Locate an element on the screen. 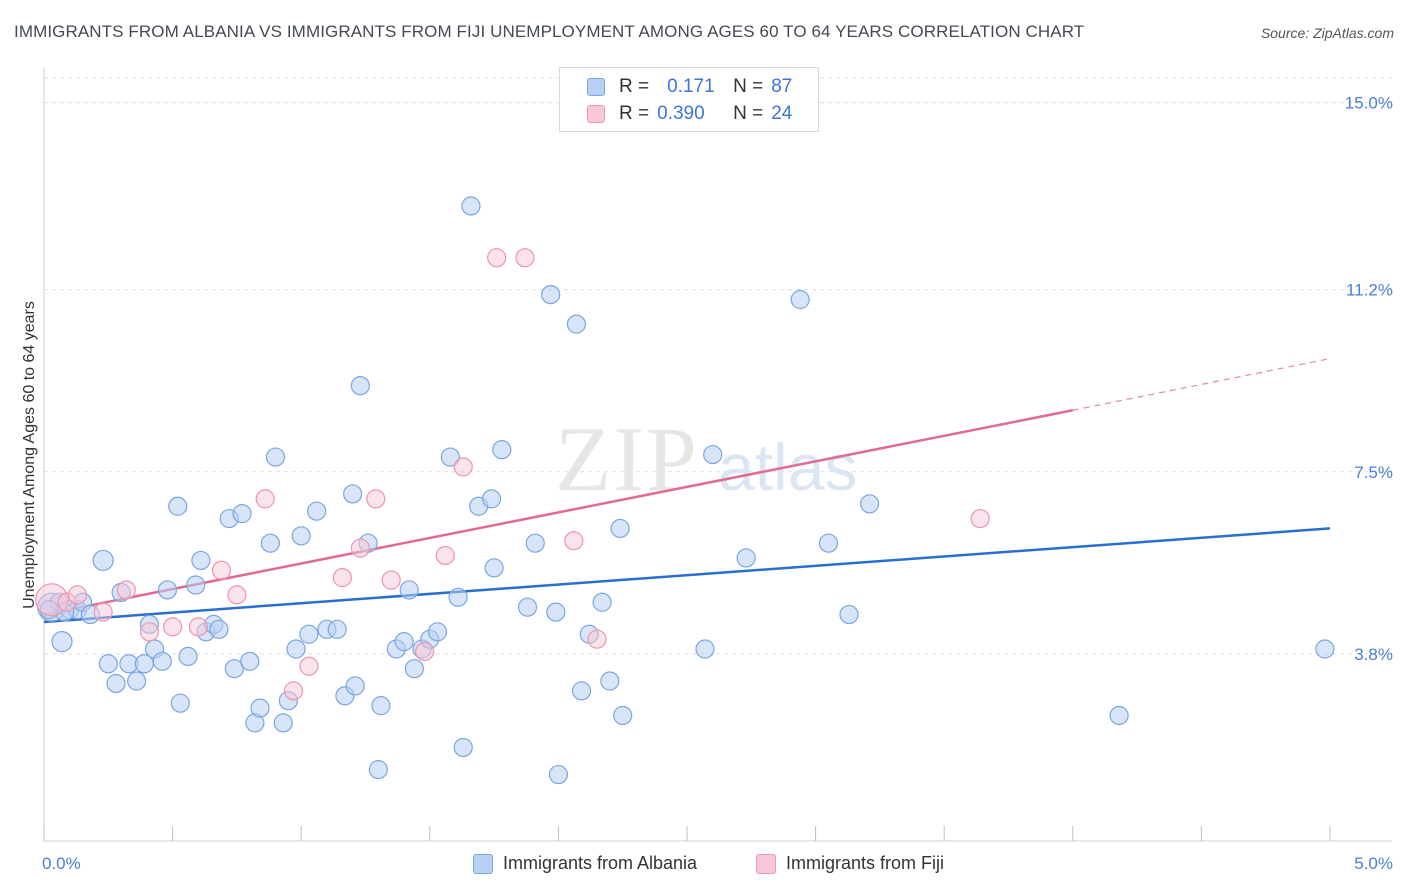 The height and width of the screenshot is (892, 1406). legend-row-albania: R = 0.171 N = 87 is located at coordinates (689, 87).